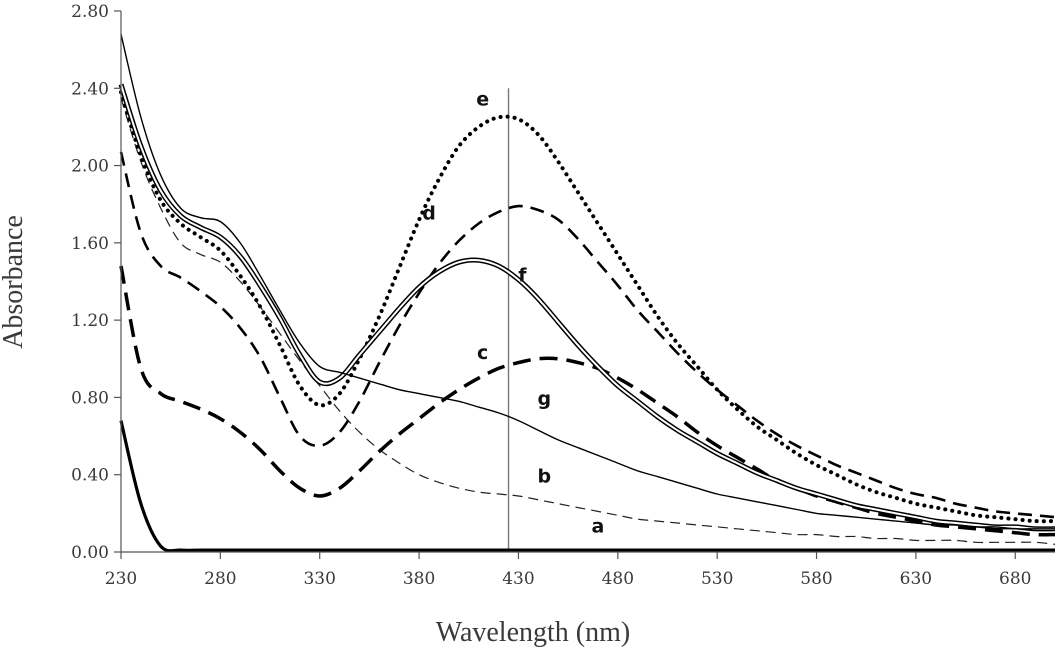 The width and height of the screenshot is (1057, 672). I want to click on series-label-e: e, so click(482, 100).